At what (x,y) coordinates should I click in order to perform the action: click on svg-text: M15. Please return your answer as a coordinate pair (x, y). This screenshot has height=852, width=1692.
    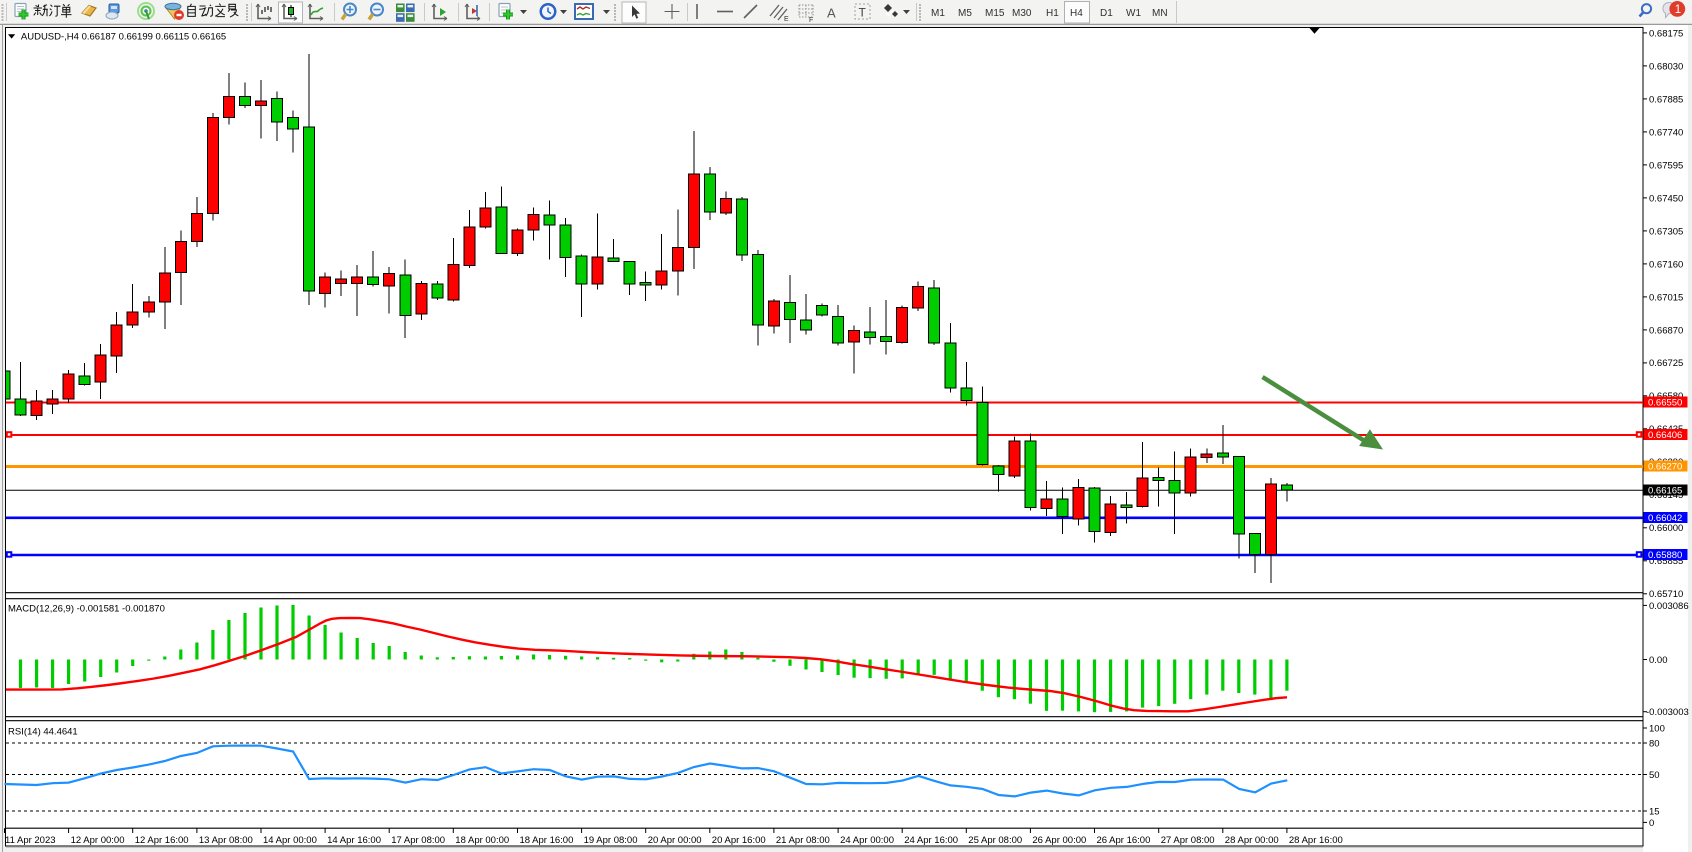
    Looking at the image, I should click on (995, 13).